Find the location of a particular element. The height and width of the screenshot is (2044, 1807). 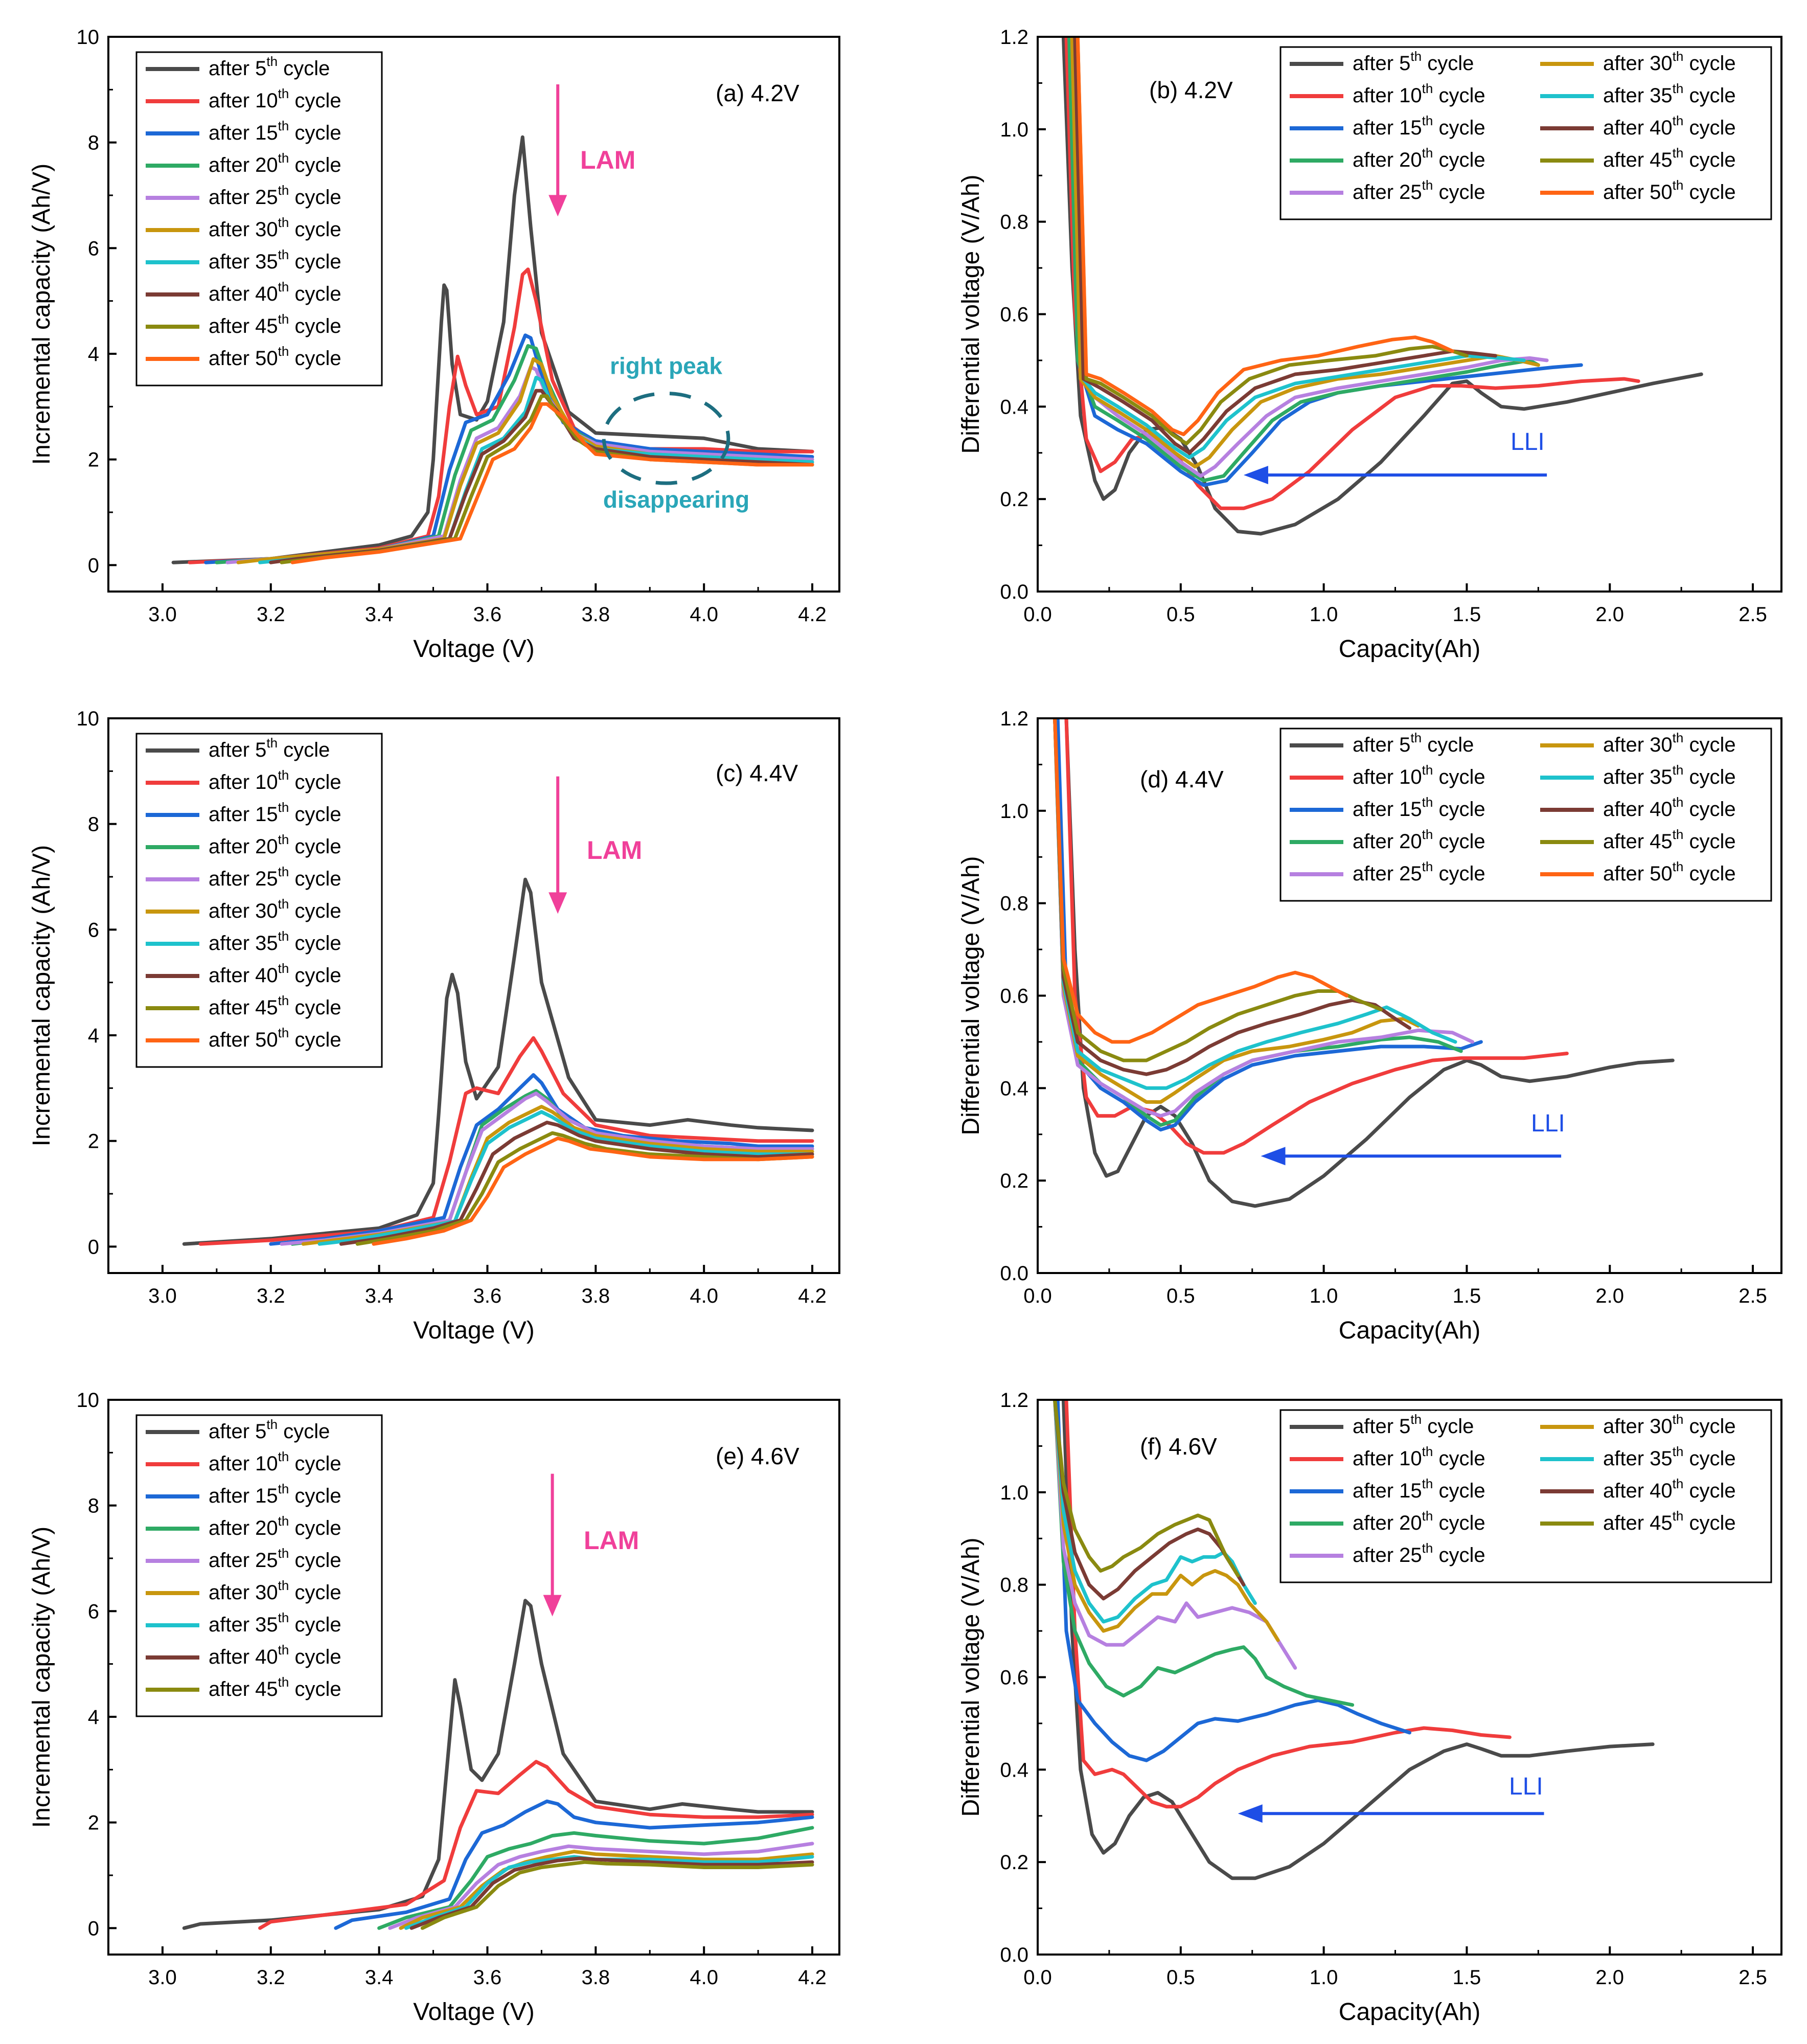

panel-title: (c) 4.4V is located at coordinates (757, 773).